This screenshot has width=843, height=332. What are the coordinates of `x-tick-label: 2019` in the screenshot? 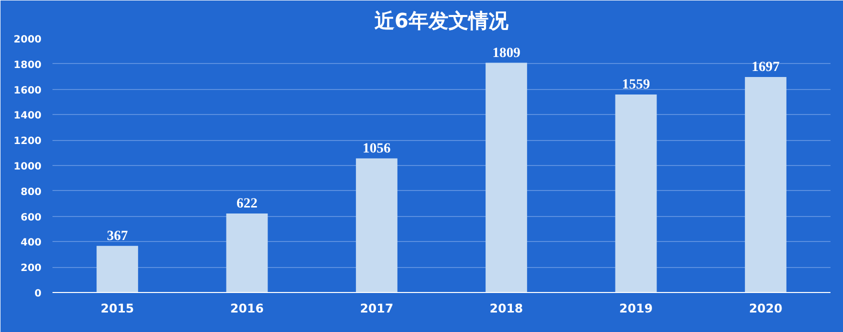 It's located at (636, 309).